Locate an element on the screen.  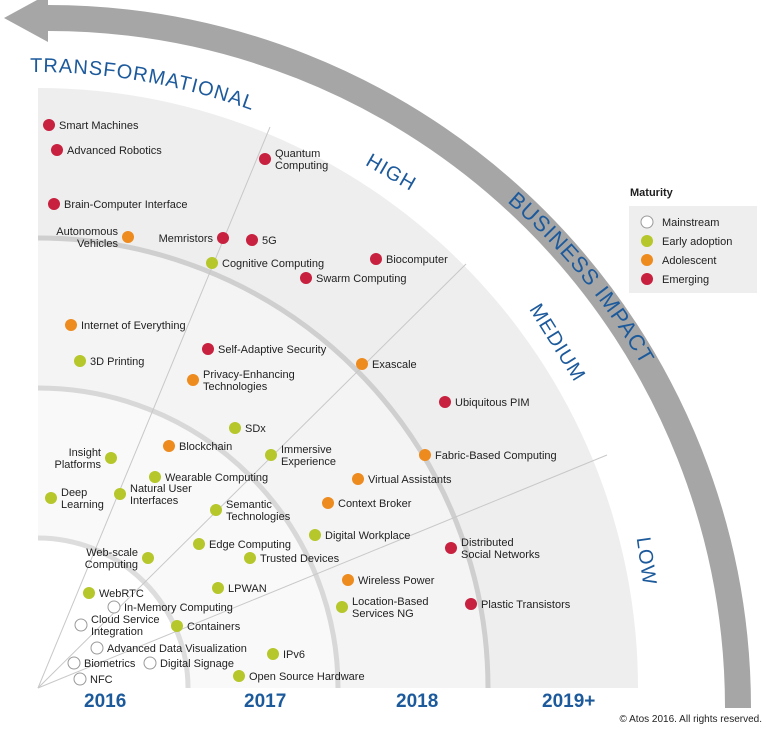
tech-label-line: LPWAN is located at coordinates (247, 589).